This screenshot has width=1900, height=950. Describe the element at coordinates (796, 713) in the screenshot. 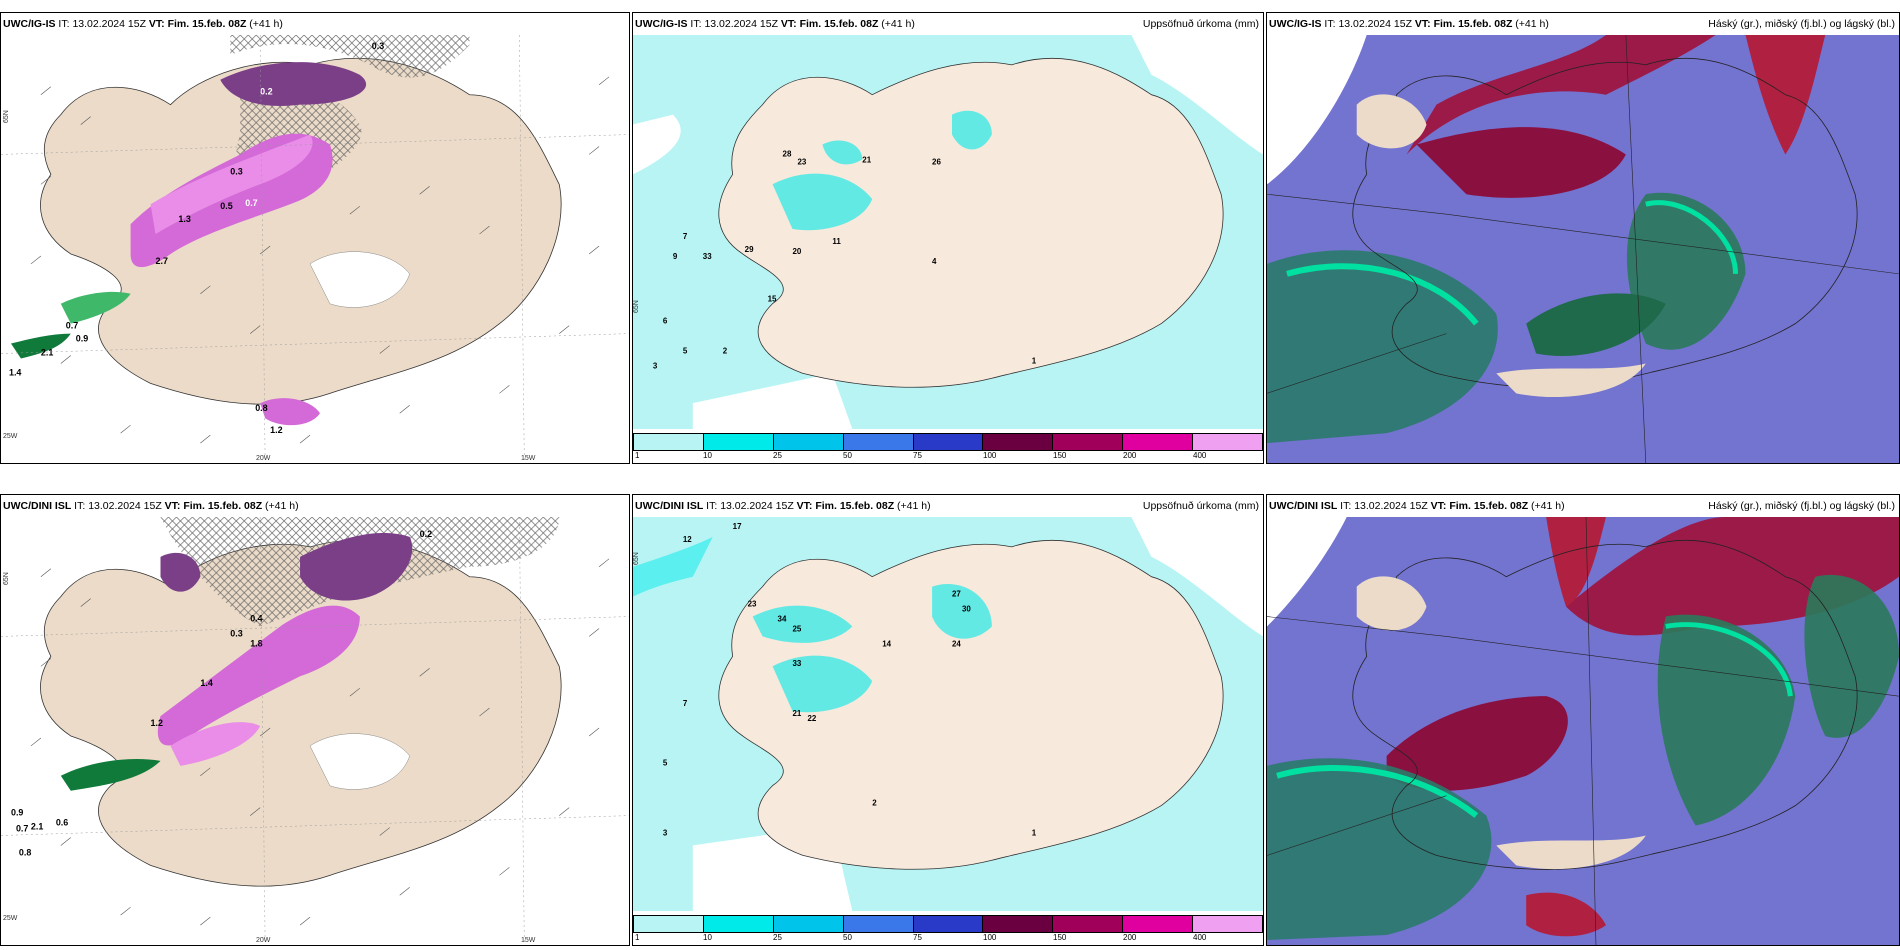

I see `svg-text: 21` at that location.